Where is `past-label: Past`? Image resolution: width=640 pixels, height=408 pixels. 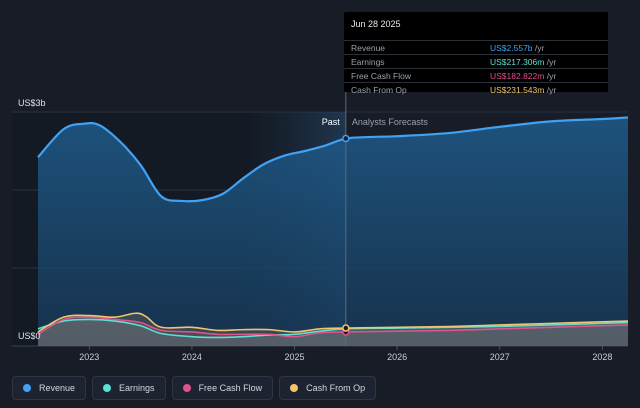
past-label: Past is located at coordinates (331, 122).